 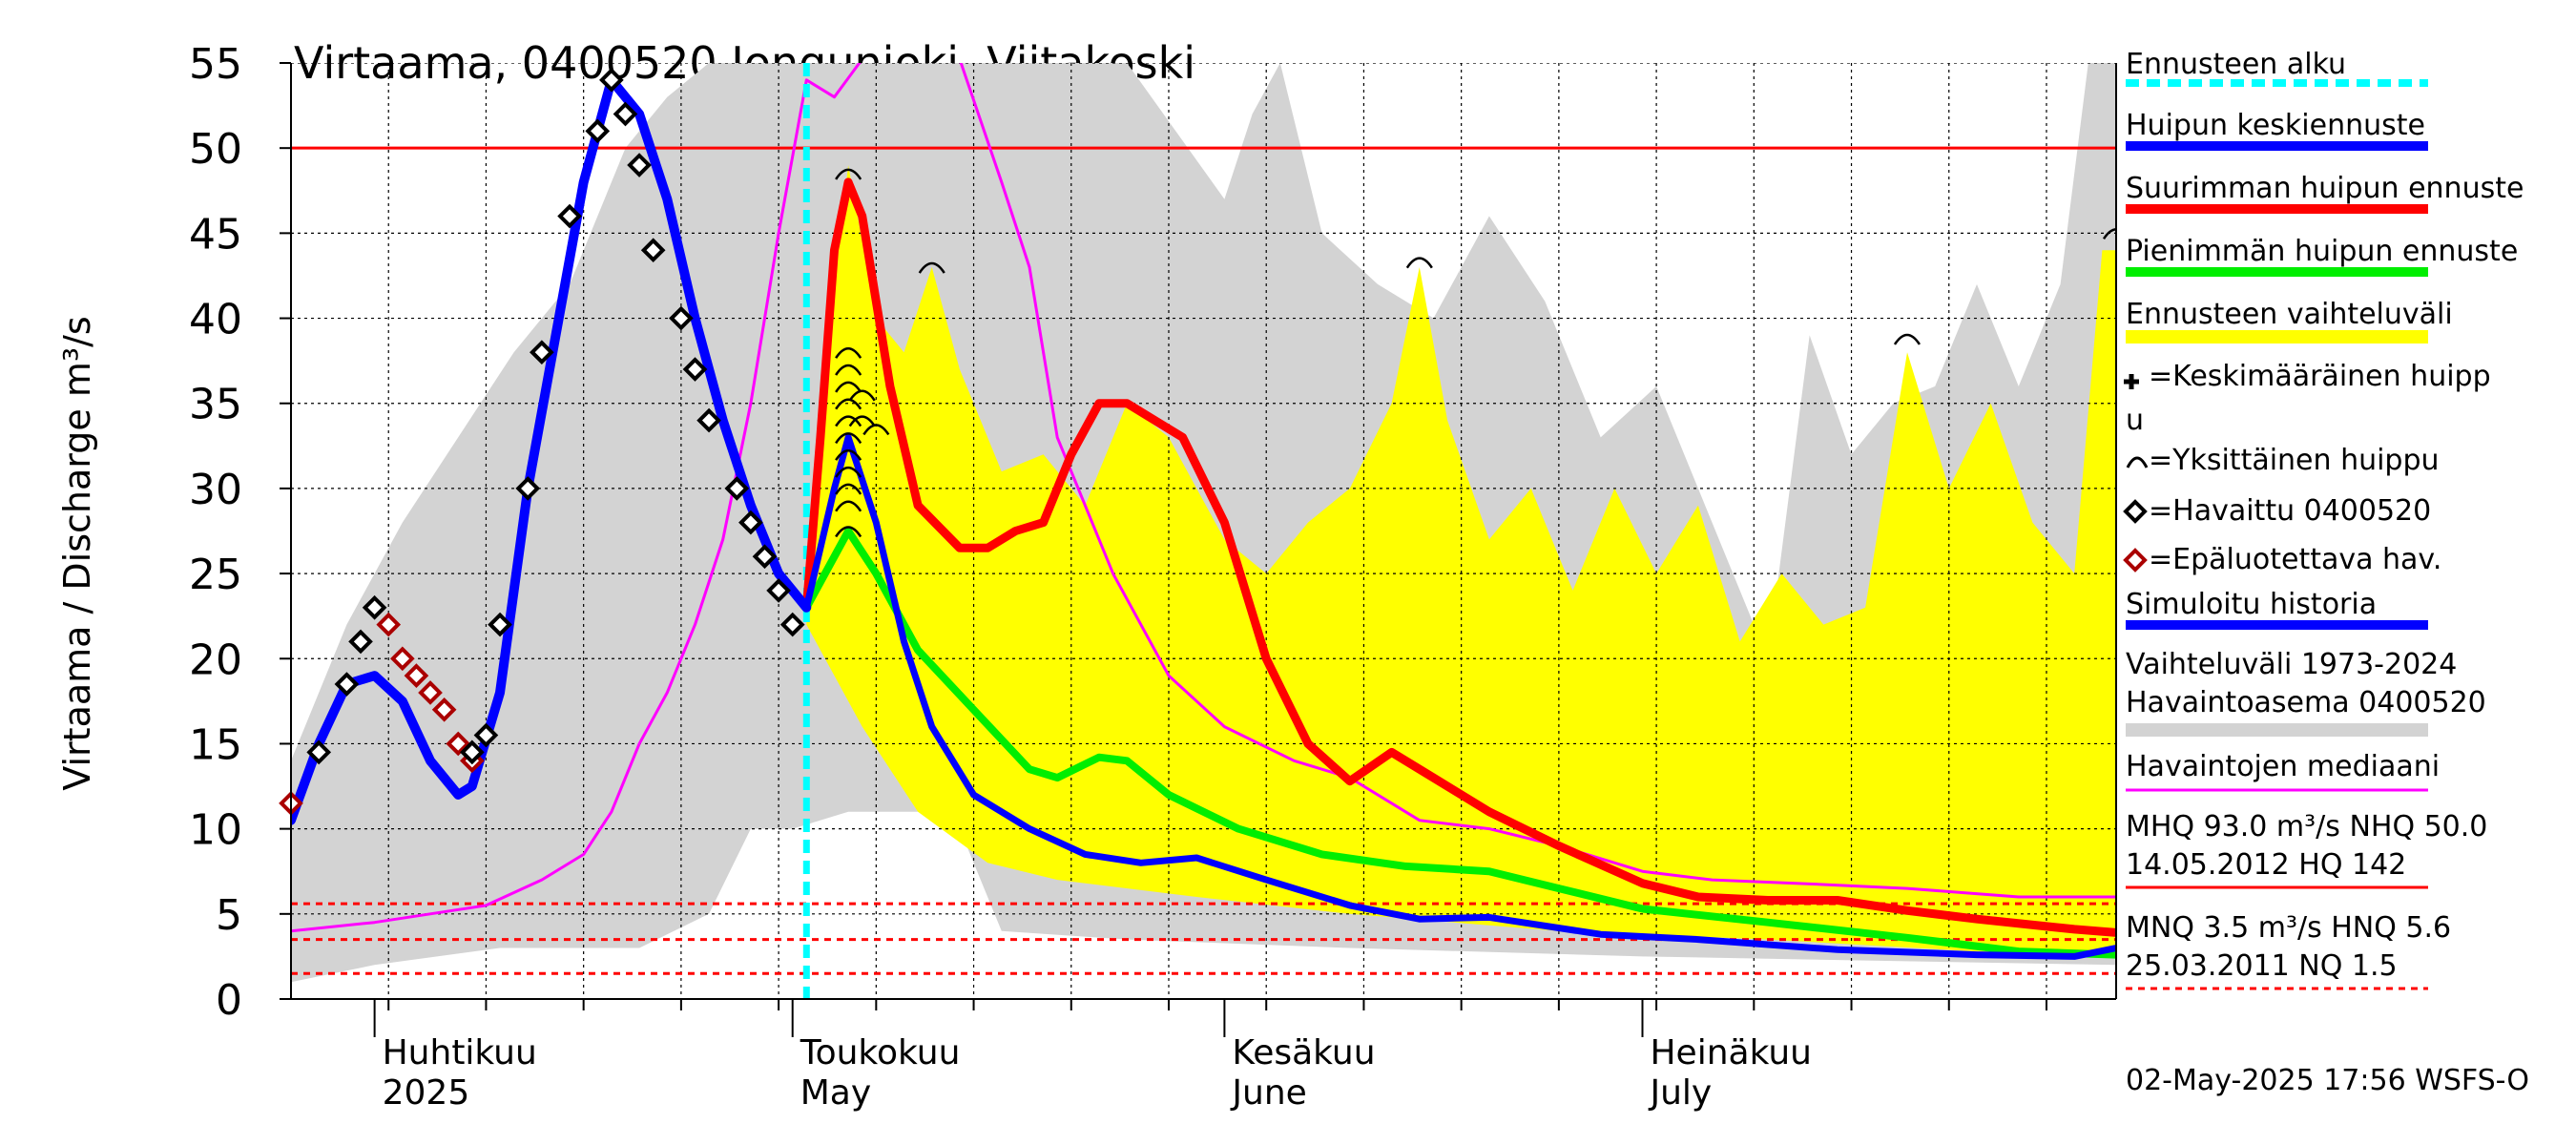 What do you see at coordinates (880, 1052) in the screenshot?
I see `x-month-label: Toukokuu` at bounding box center [880, 1052].